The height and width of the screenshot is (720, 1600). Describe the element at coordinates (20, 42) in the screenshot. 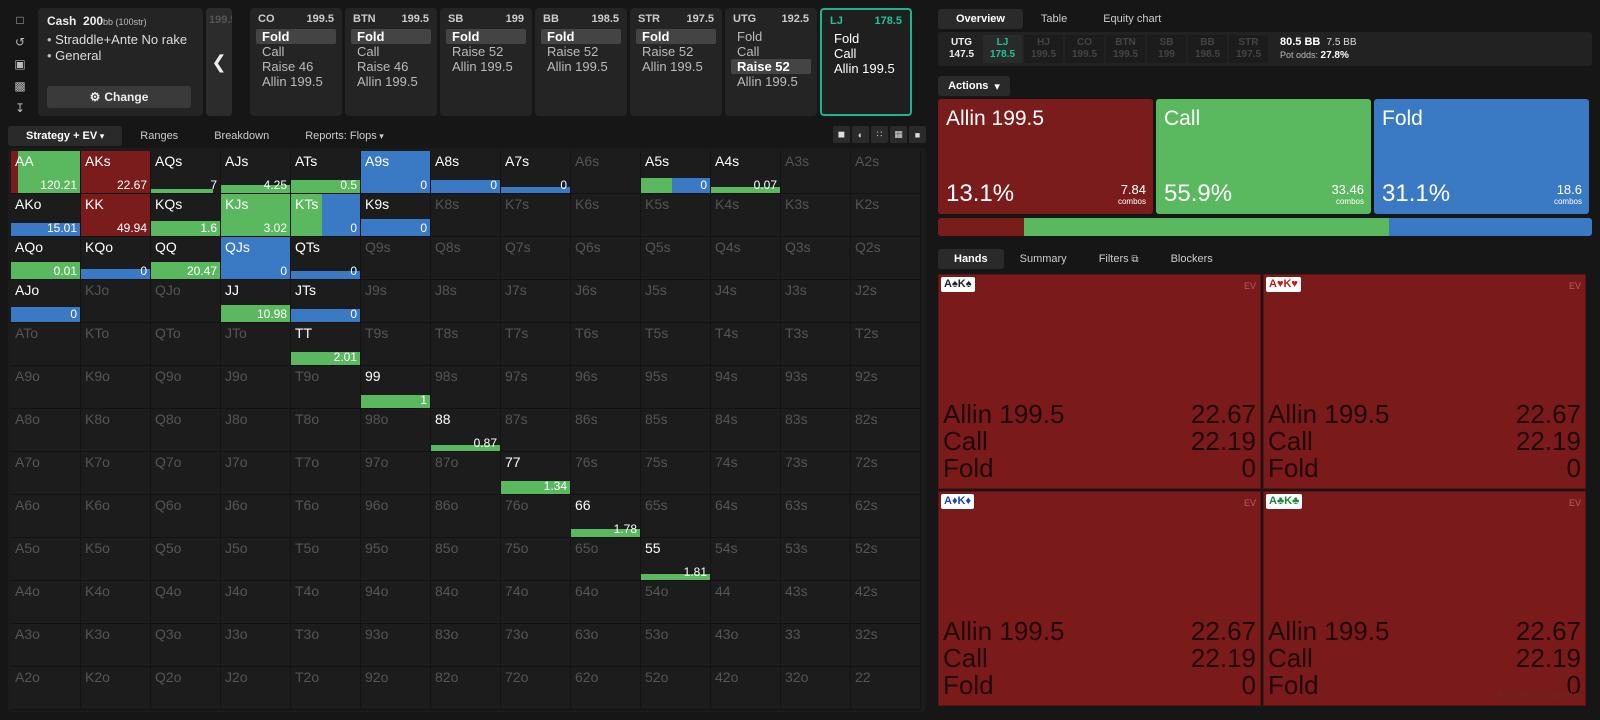

I see `history-icon: ↺` at that location.